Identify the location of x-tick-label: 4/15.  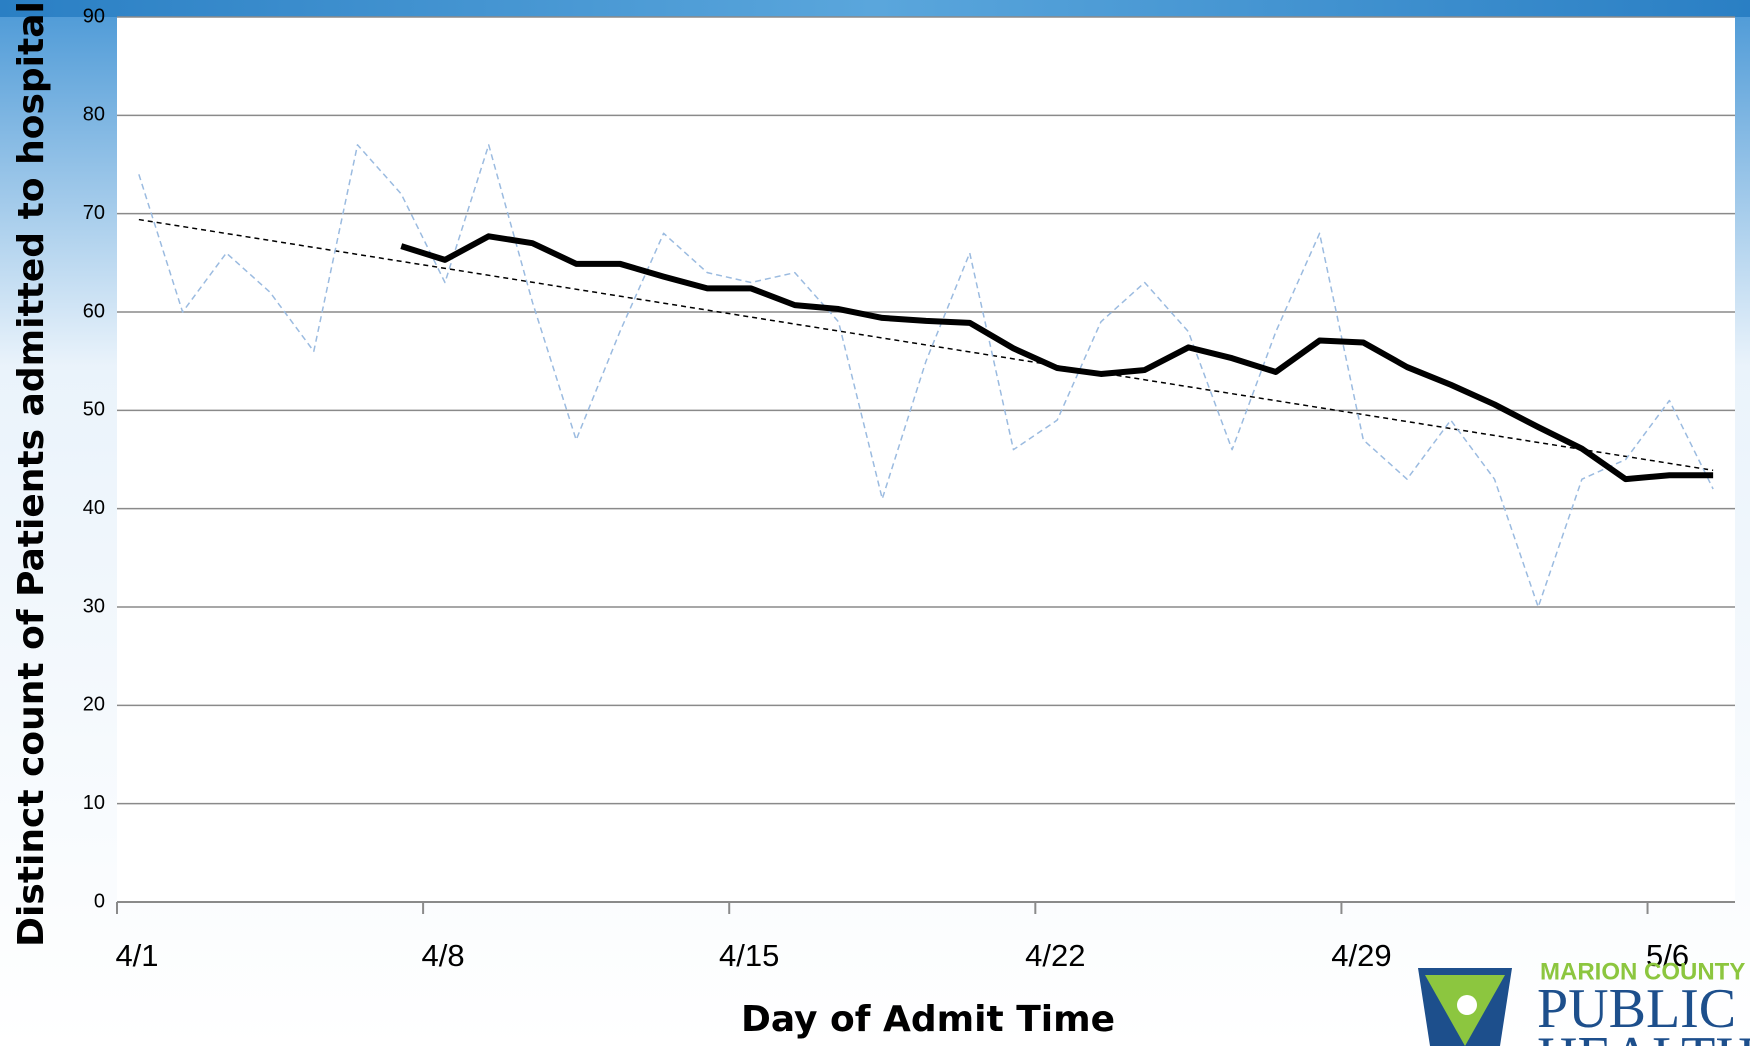
(749, 955).